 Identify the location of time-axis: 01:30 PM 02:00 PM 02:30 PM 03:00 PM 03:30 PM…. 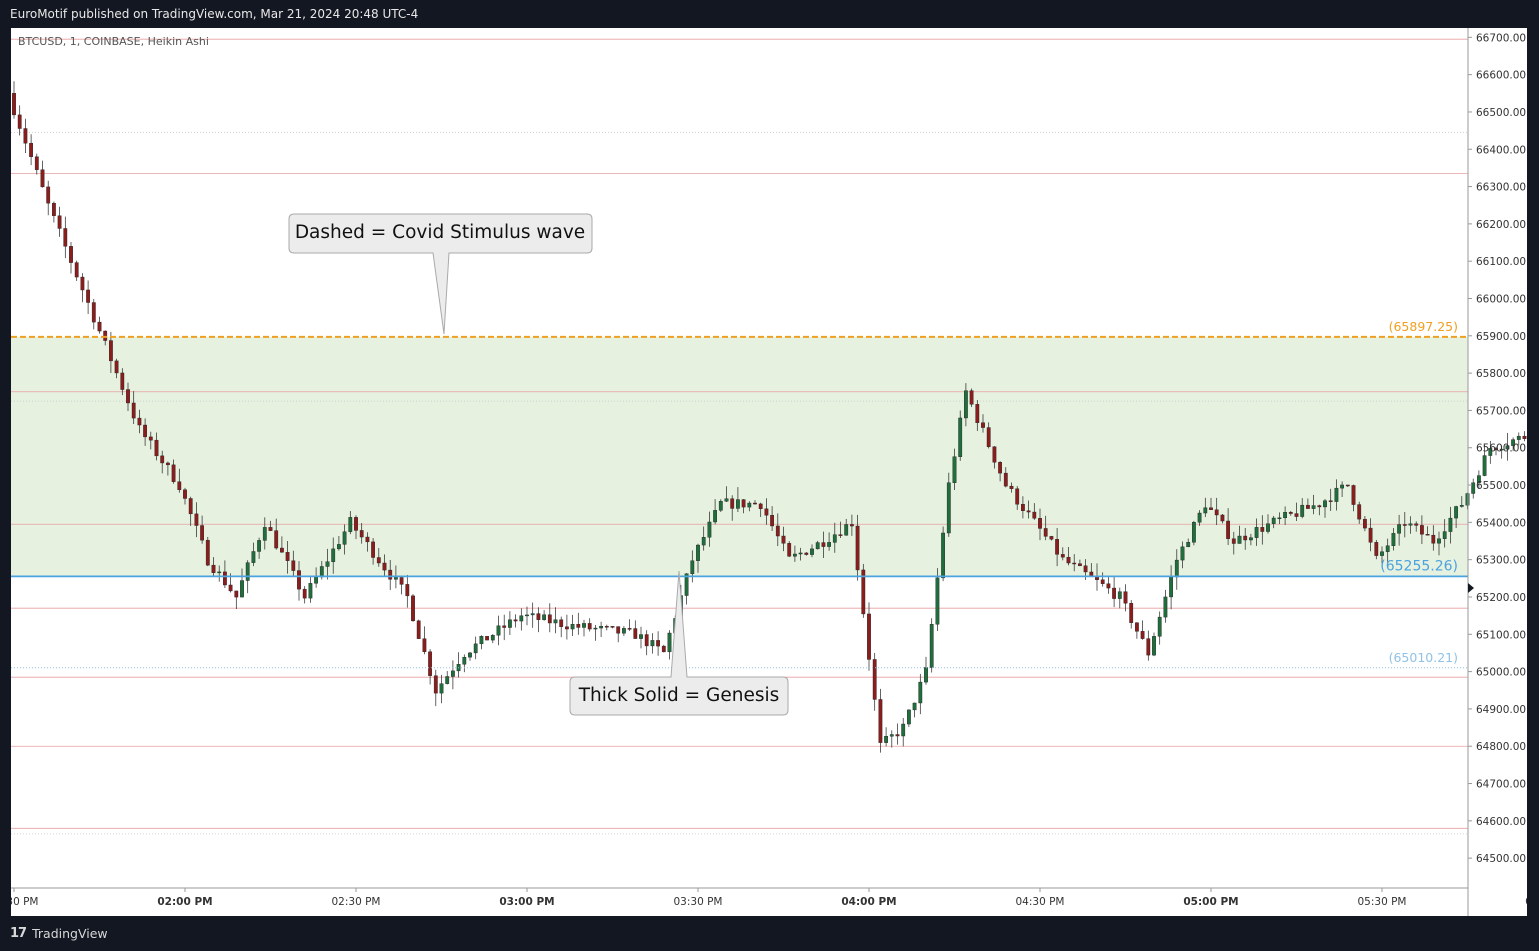
(769, 898).